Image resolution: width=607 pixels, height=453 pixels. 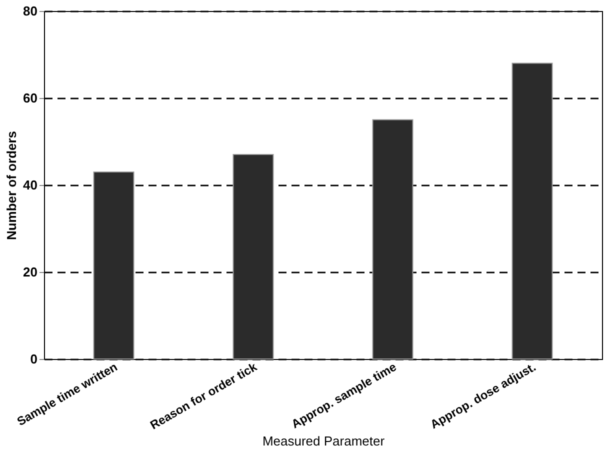 I want to click on y-tick-label: 0, so click(x=34, y=359).